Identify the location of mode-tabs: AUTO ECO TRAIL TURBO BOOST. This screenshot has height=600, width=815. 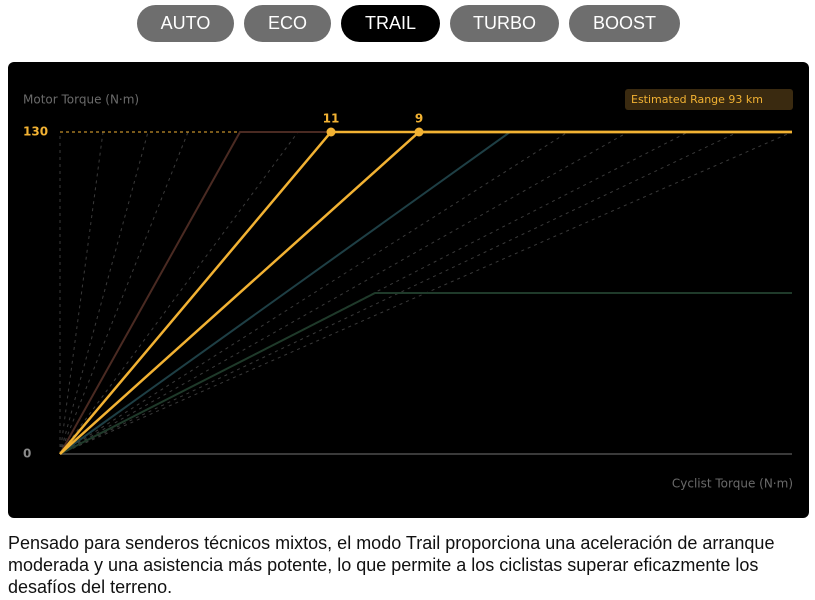
(407, 23).